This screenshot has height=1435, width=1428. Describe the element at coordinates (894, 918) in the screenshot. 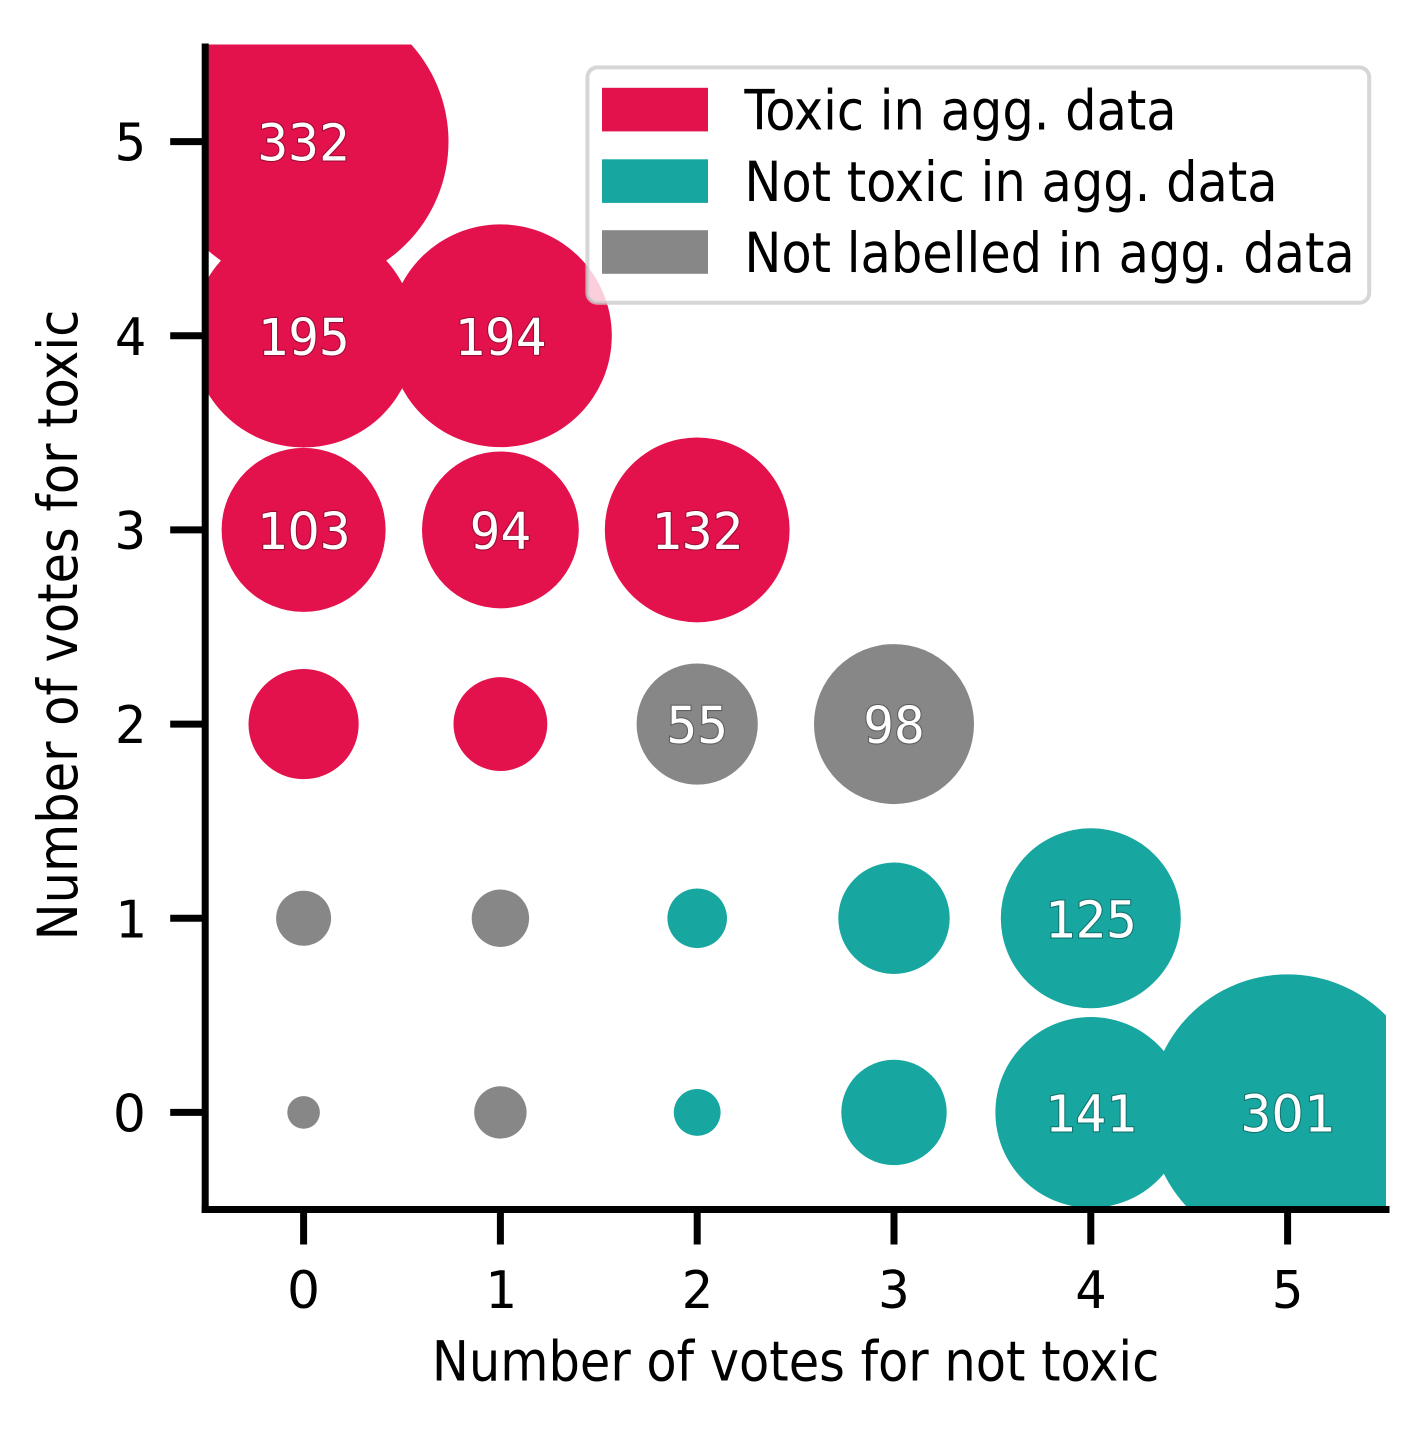

I see `bubble-x3-y1` at that location.